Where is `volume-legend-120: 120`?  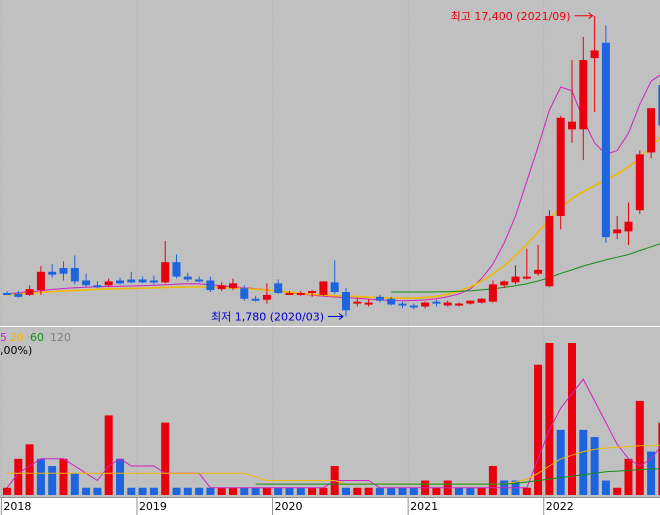 volume-legend-120: 120 is located at coordinates (60, 337).